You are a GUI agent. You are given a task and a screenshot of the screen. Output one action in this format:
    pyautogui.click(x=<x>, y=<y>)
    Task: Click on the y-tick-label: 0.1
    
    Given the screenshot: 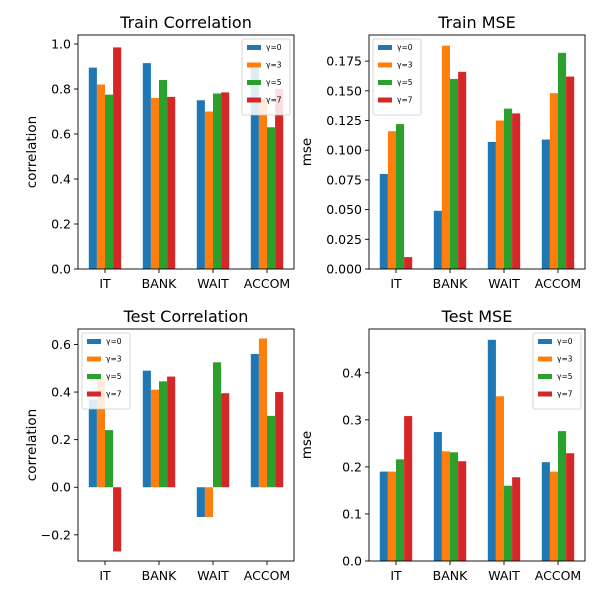 What is the action you would take?
    pyautogui.click(x=352, y=513)
    